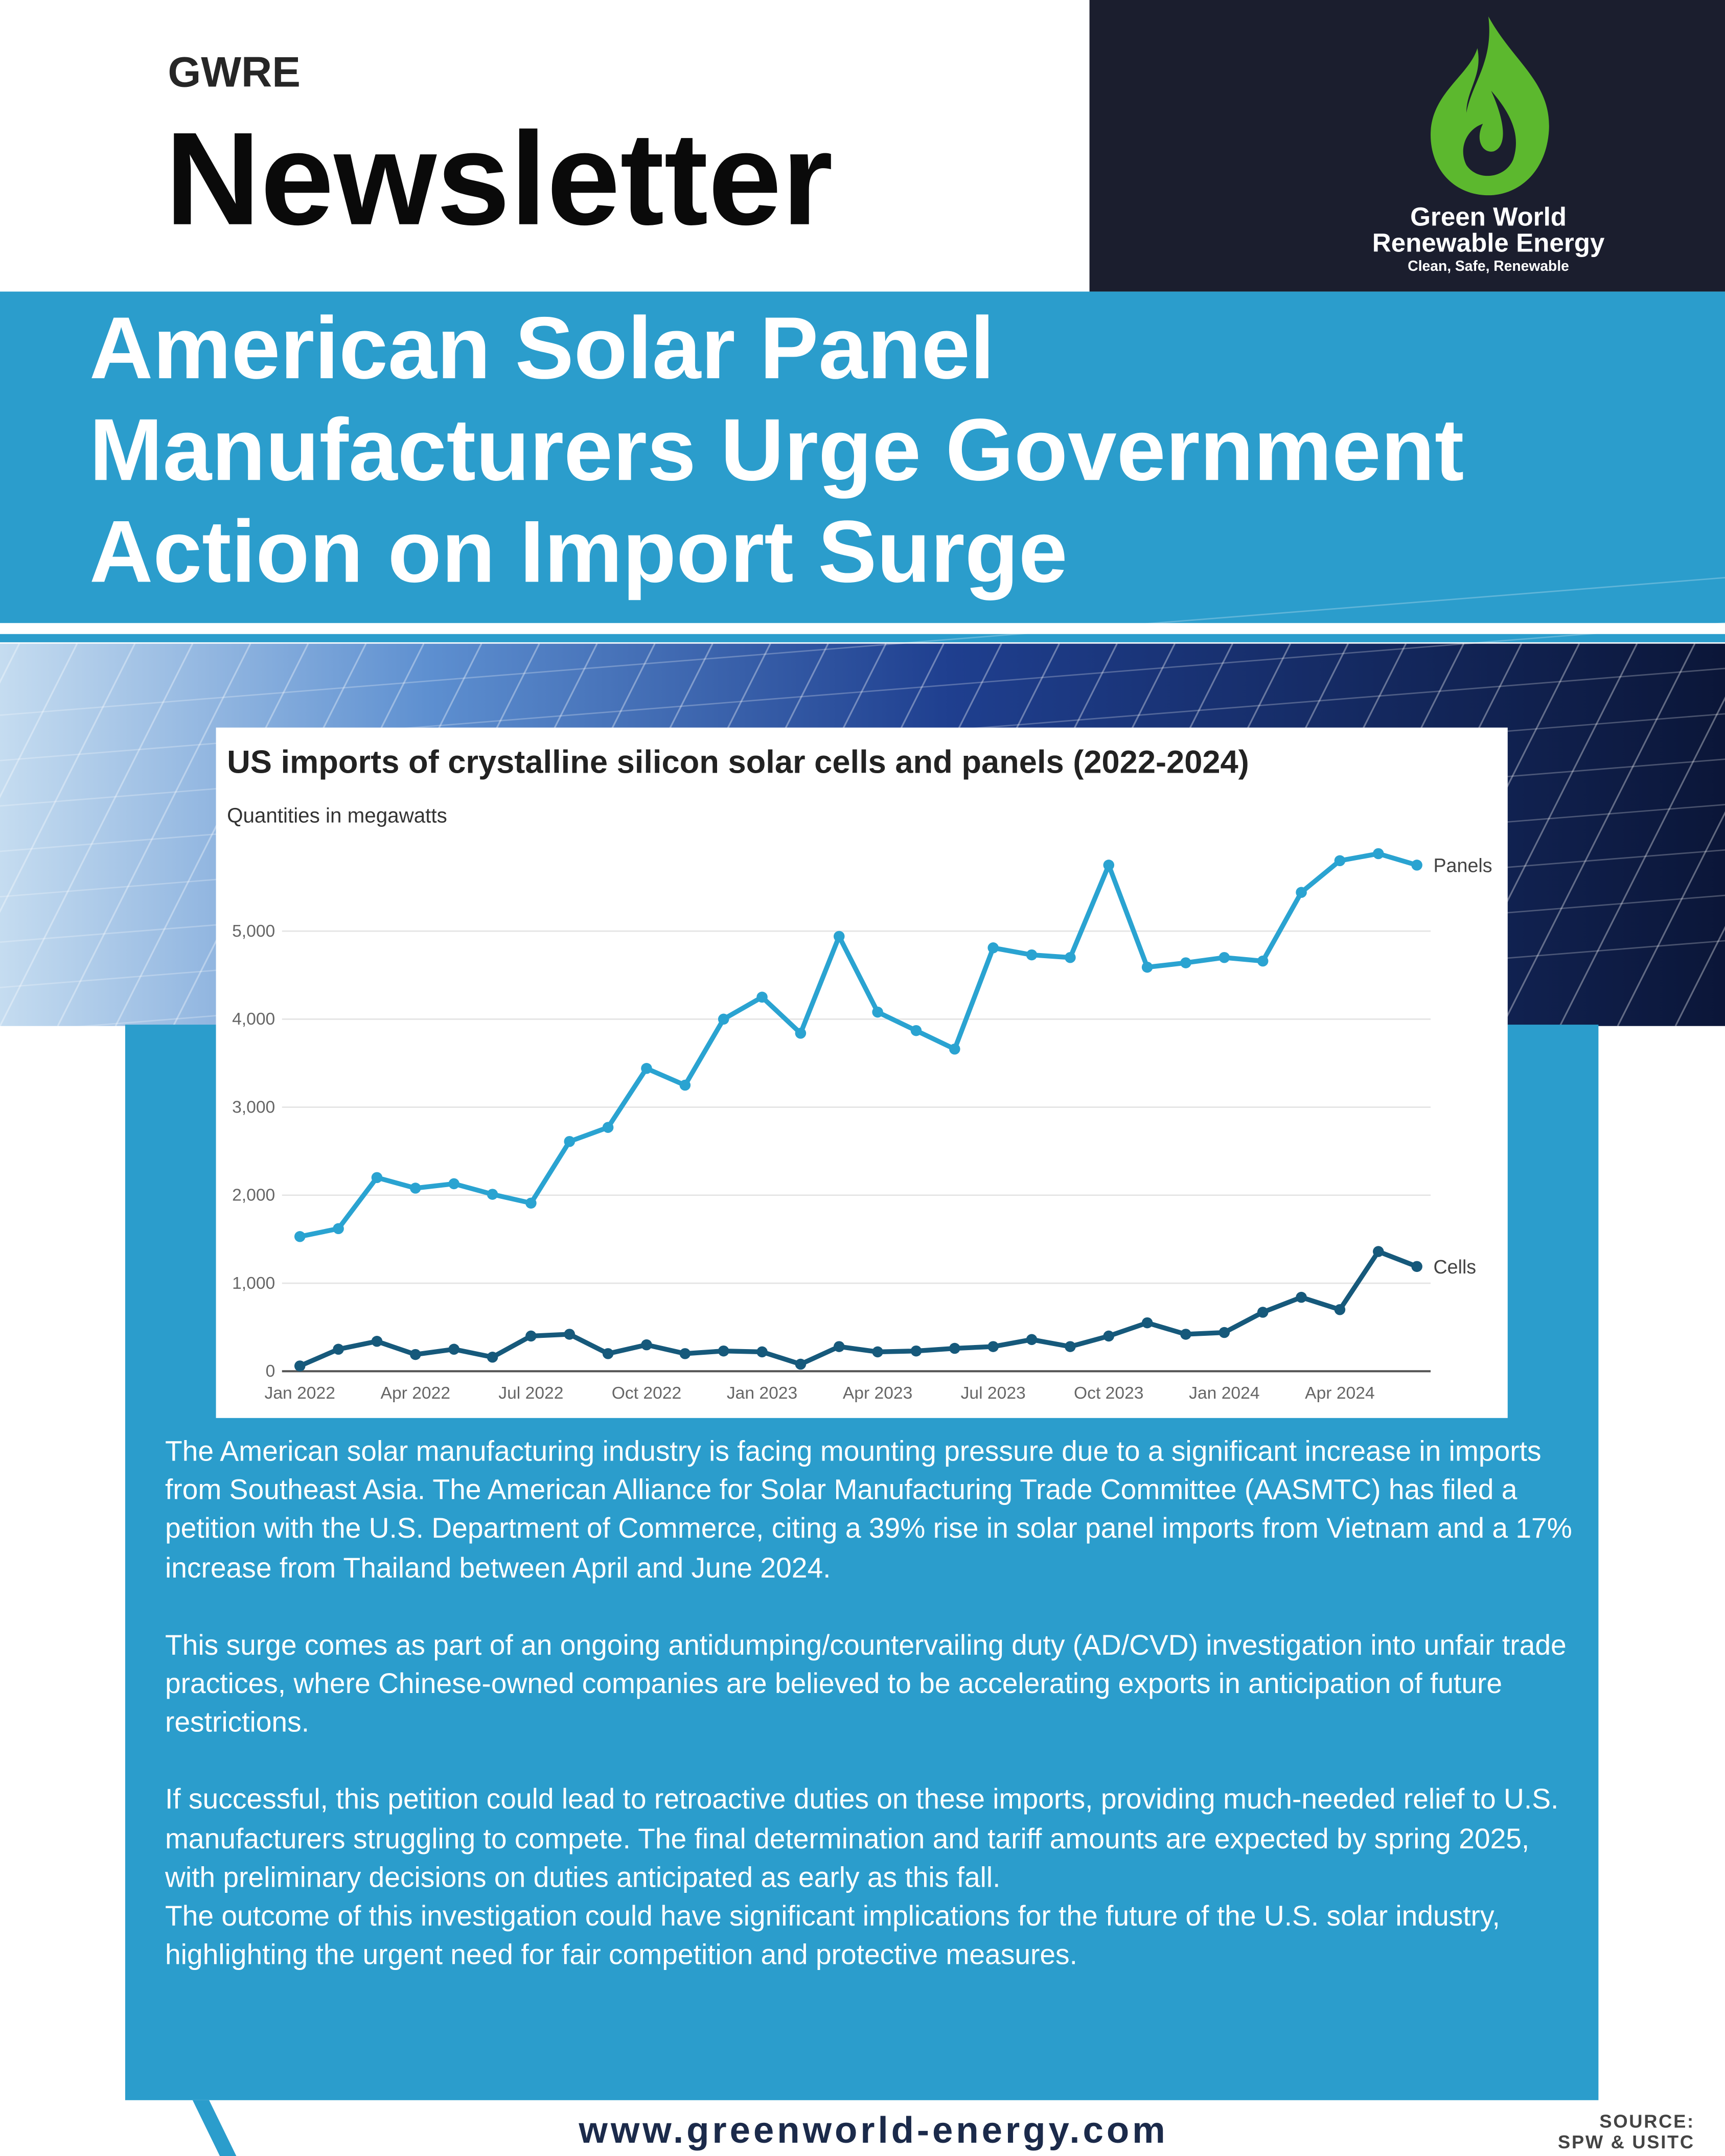 The width and height of the screenshot is (1725, 2156). Describe the element at coordinates (270, 1372) in the screenshot. I see `y-tick-label: 0` at that location.